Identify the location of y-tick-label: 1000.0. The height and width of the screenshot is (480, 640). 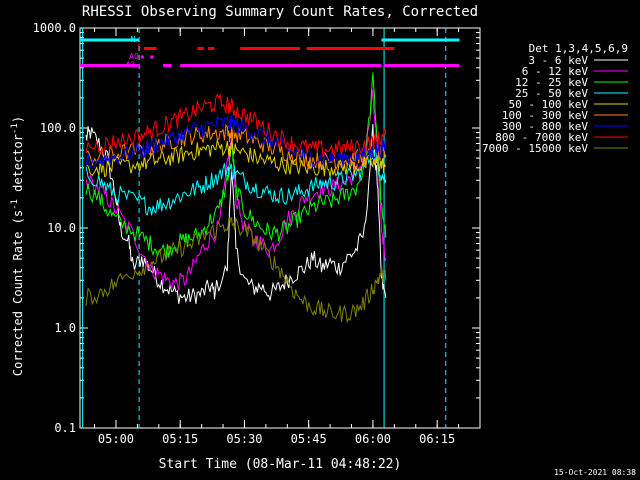
(54, 28).